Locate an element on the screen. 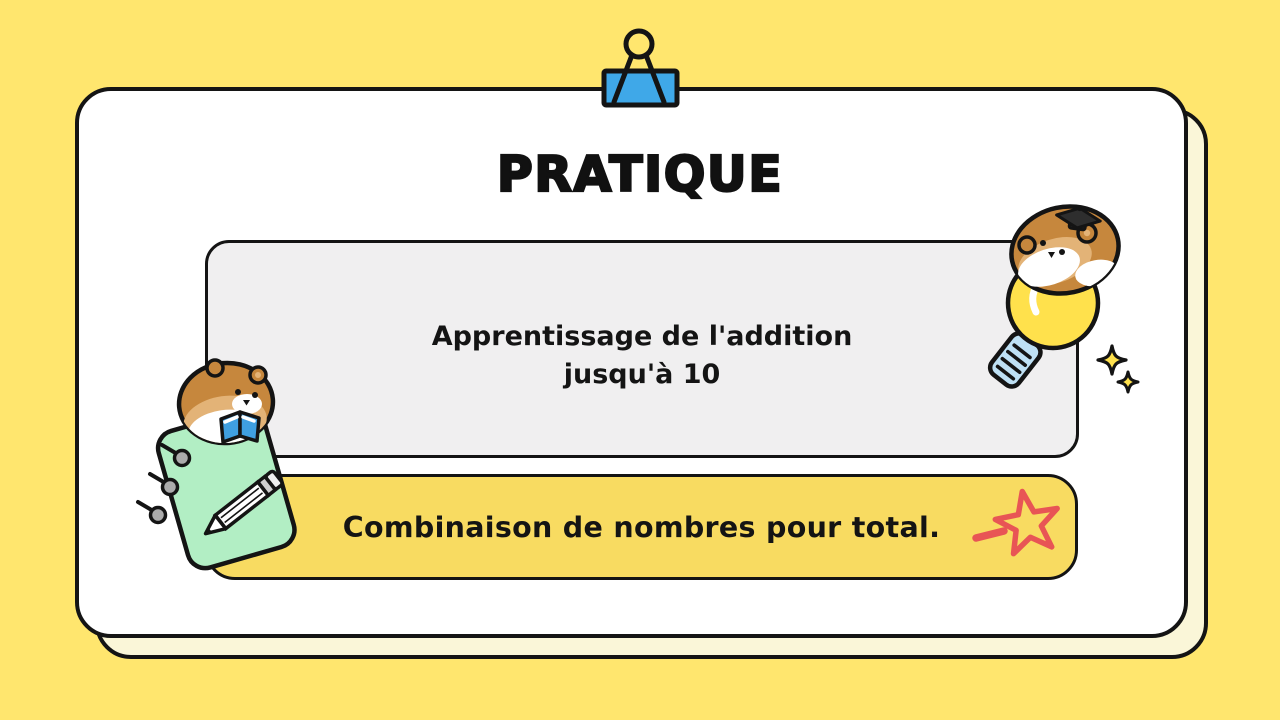 The width and height of the screenshot is (1280, 720). footer-text: Combinaison de nombres pour total. is located at coordinates (641, 527).